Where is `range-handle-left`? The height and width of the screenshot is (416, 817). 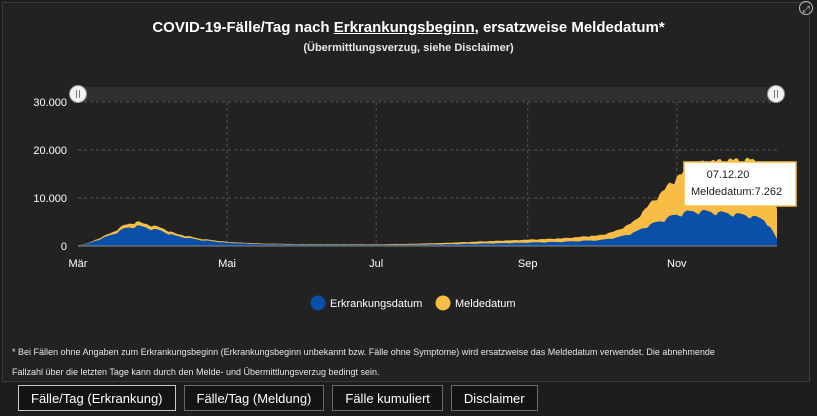
range-handle-left is located at coordinates (78, 94).